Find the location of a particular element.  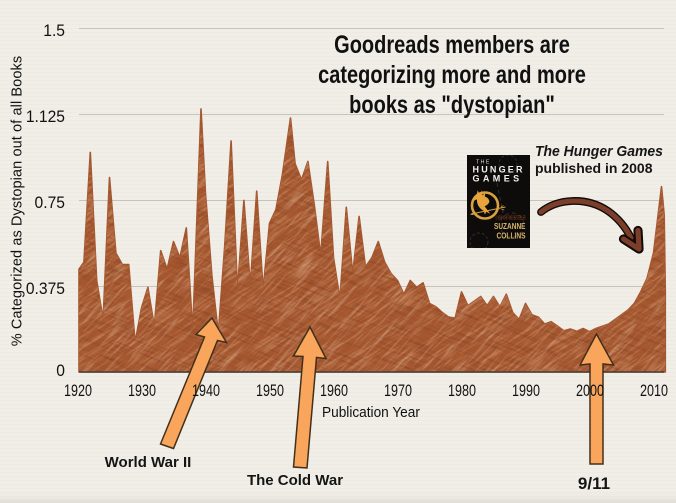

svg-text: #1 NEW YORK TIMES BESTSELLER is located at coordinates (511, 219).